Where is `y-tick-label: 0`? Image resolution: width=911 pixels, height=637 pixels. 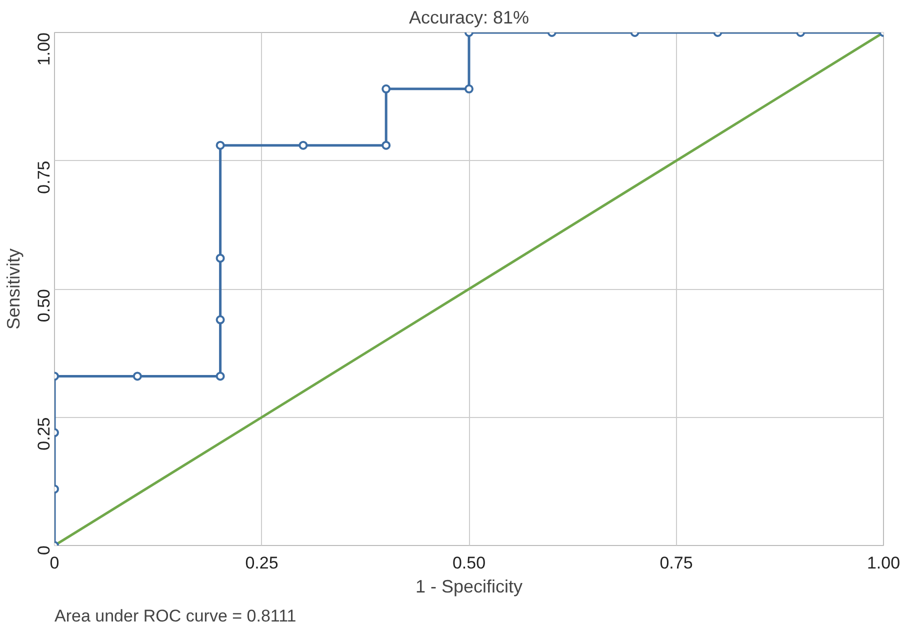 y-tick-label: 0 is located at coordinates (44, 550).